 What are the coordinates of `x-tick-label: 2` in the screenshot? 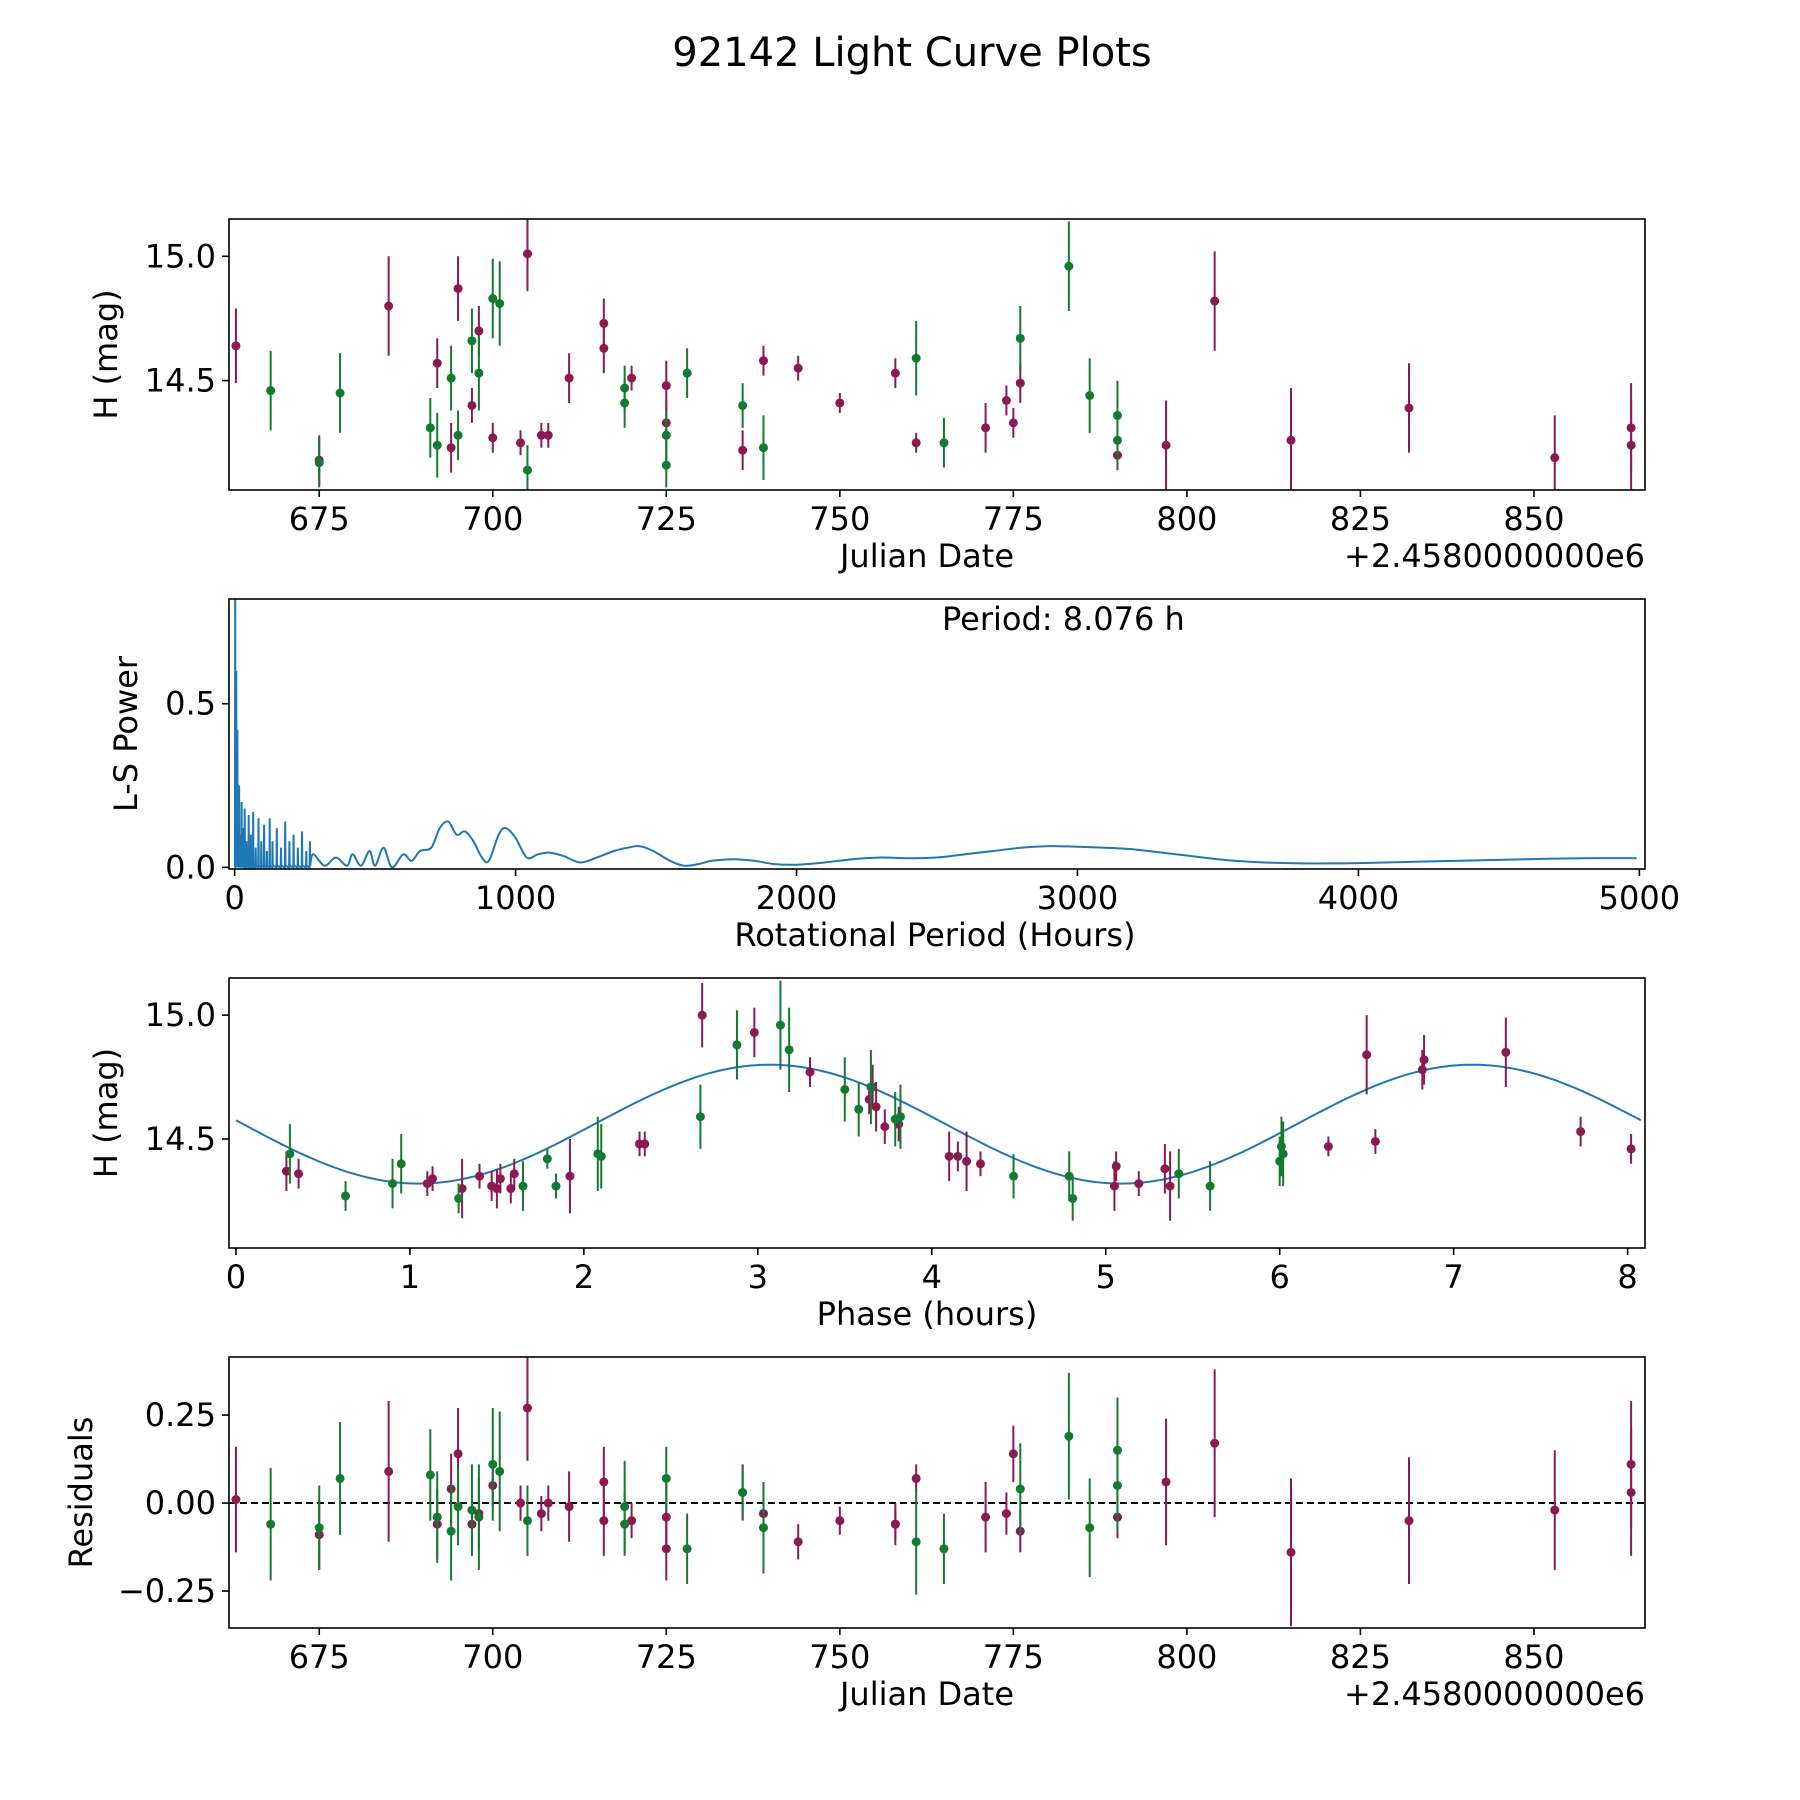 It's located at (584, 1277).